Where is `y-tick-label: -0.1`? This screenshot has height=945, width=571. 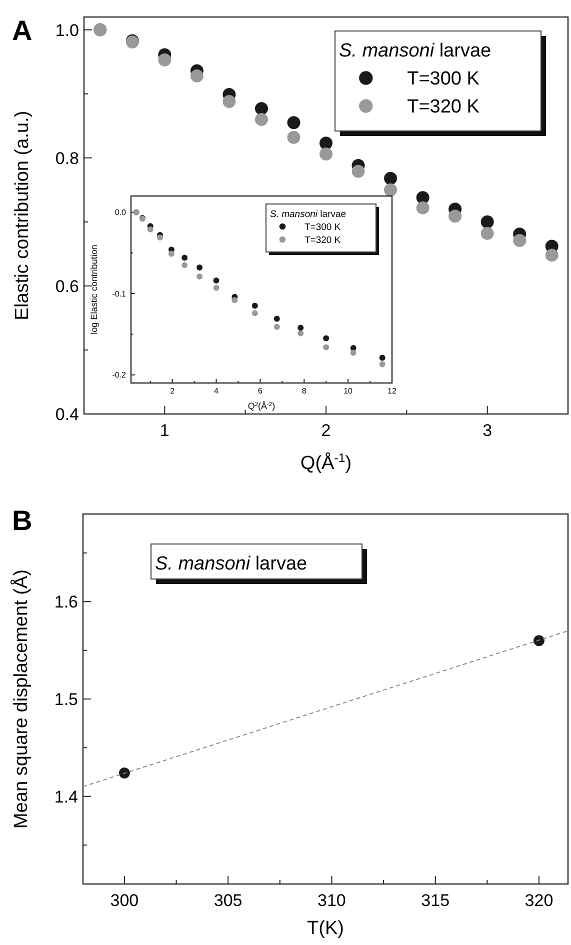 y-tick-label: -0.1 is located at coordinates (119, 293).